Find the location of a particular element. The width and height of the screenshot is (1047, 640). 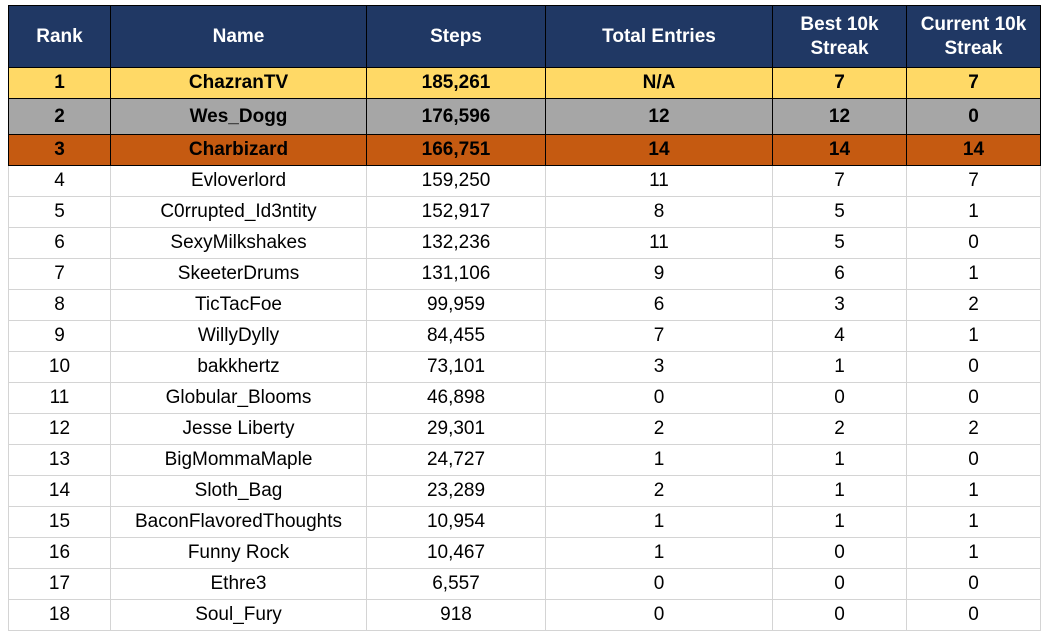

table-row: 14 Sloth_Bag 23,289 2 1 1 is located at coordinates (524, 491).